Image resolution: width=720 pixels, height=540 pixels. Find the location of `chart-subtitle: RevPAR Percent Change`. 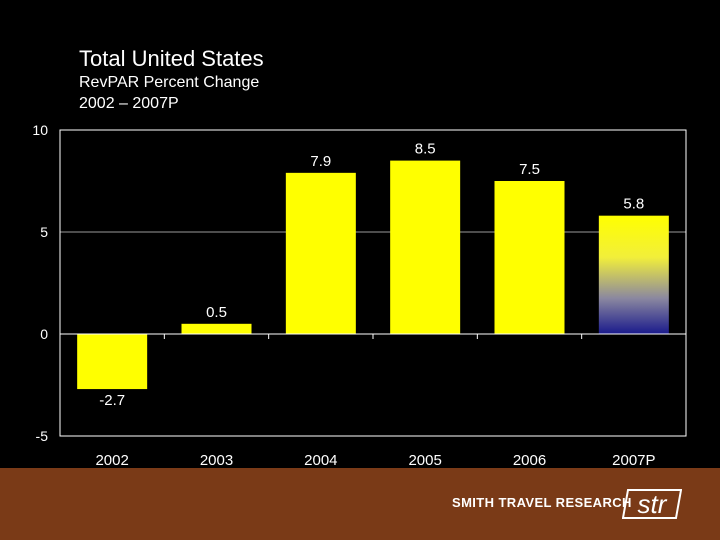

chart-subtitle: RevPAR Percent Change is located at coordinates (169, 82).